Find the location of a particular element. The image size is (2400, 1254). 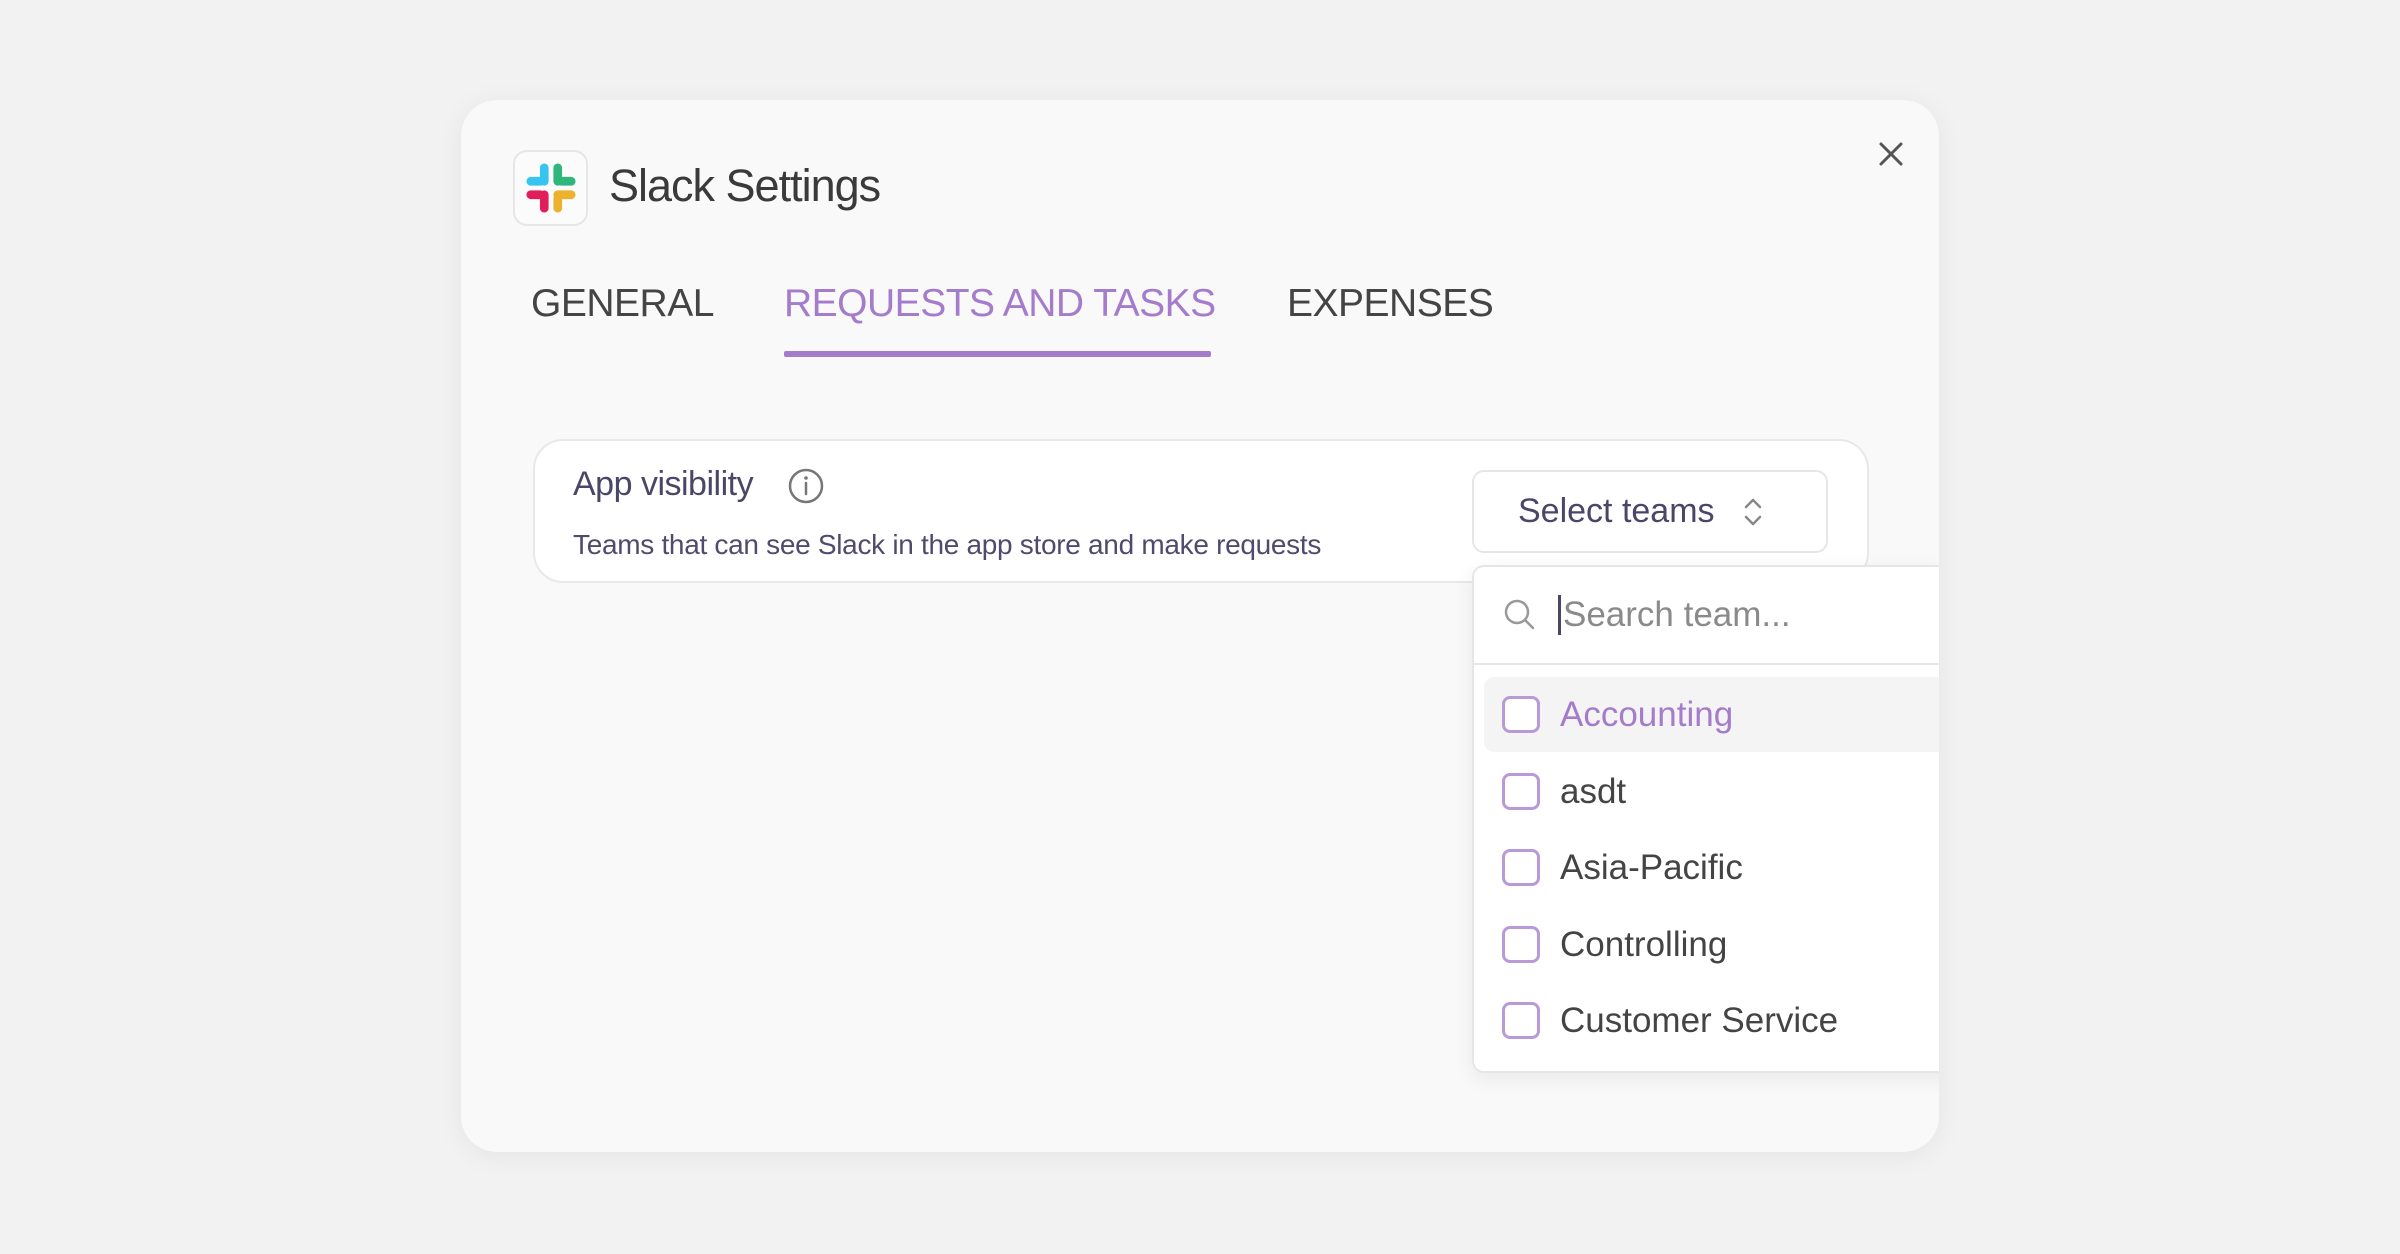

active-tab-indicator is located at coordinates (997, 354).